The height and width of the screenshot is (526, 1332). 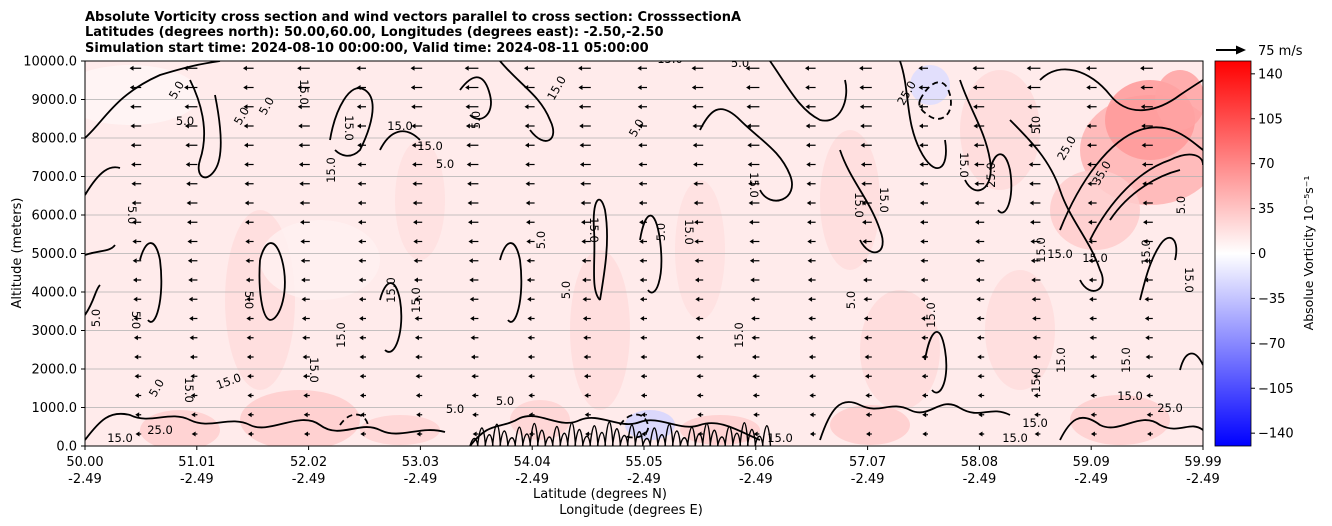 I want to click on y-tick-label: 9000.0, so click(x=55, y=100).